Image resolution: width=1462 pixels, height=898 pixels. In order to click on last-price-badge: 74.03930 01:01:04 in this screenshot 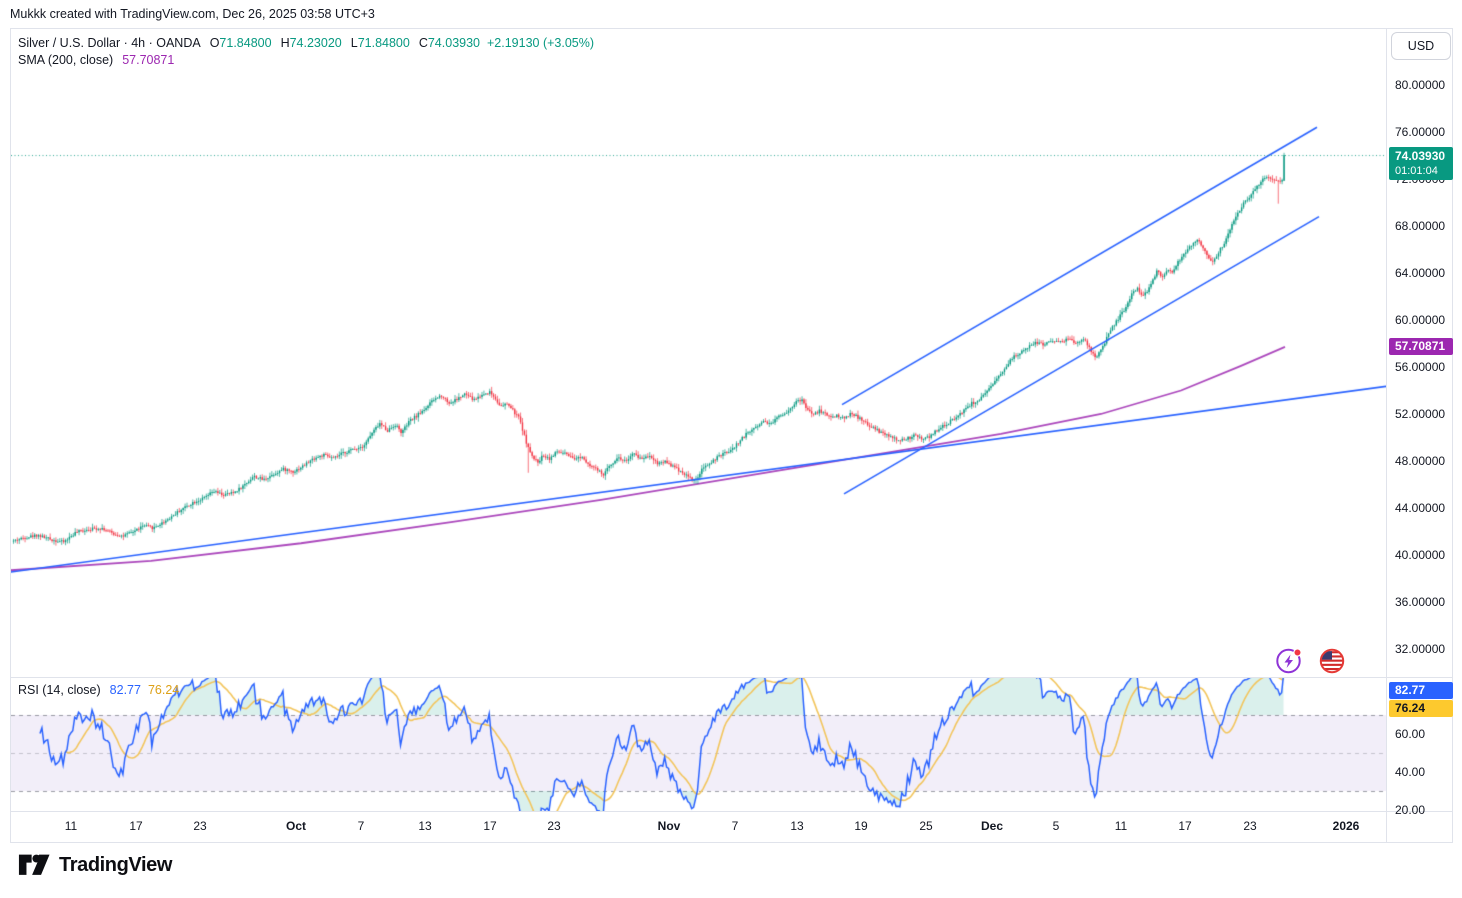, I will do `click(1421, 163)`.